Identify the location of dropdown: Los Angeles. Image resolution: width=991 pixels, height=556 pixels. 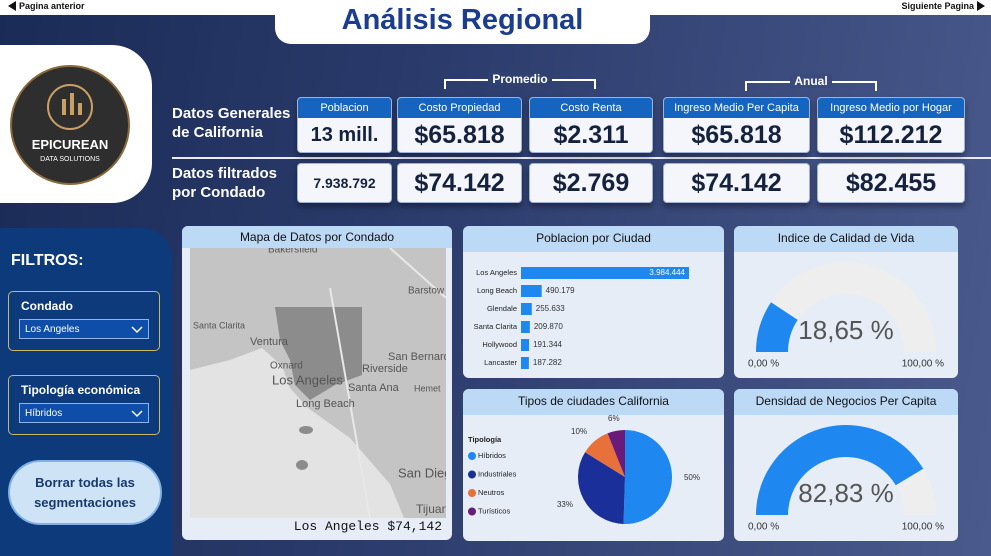
(84, 329).